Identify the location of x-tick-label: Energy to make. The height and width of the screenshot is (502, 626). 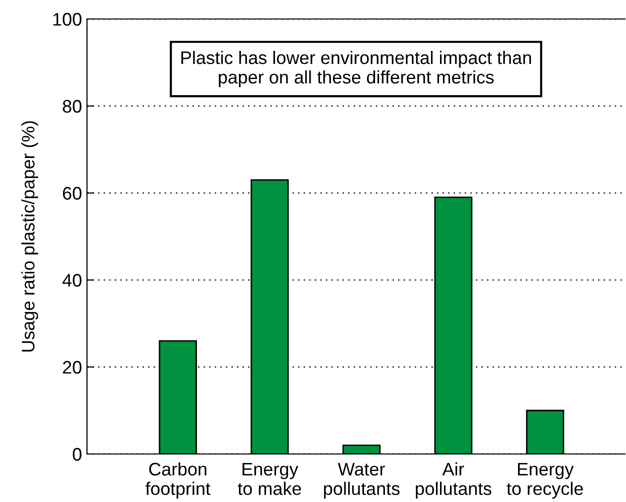
(270, 479).